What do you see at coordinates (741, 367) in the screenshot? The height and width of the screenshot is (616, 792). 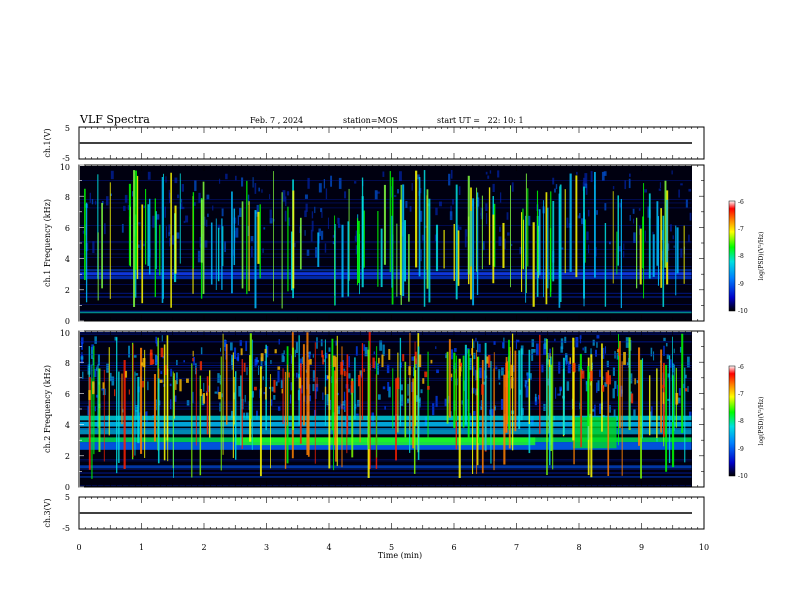 I see `ch2-cbar-tick-m6: -6` at bounding box center [741, 367].